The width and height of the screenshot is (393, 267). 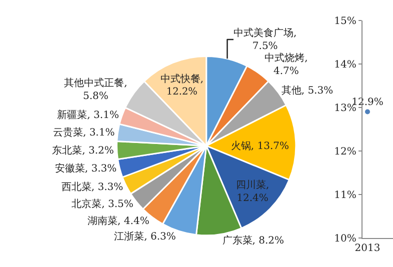 What do you see at coordinates (88, 115) in the screenshot?
I see `slice-label: 新疆菜, 3.1%` at bounding box center [88, 115].